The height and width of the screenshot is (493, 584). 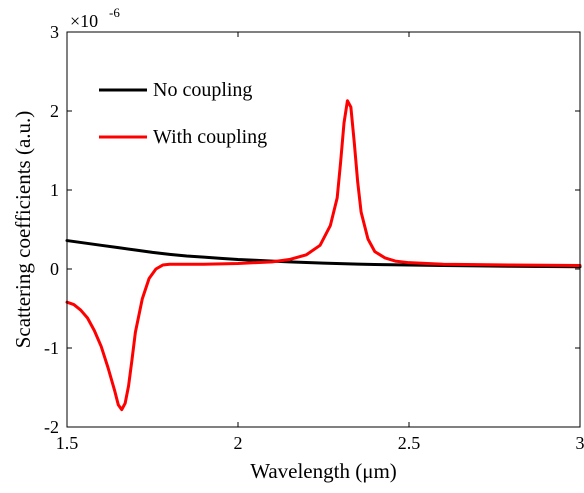 I want to click on y-tick-label: -2, so click(x=51, y=427).